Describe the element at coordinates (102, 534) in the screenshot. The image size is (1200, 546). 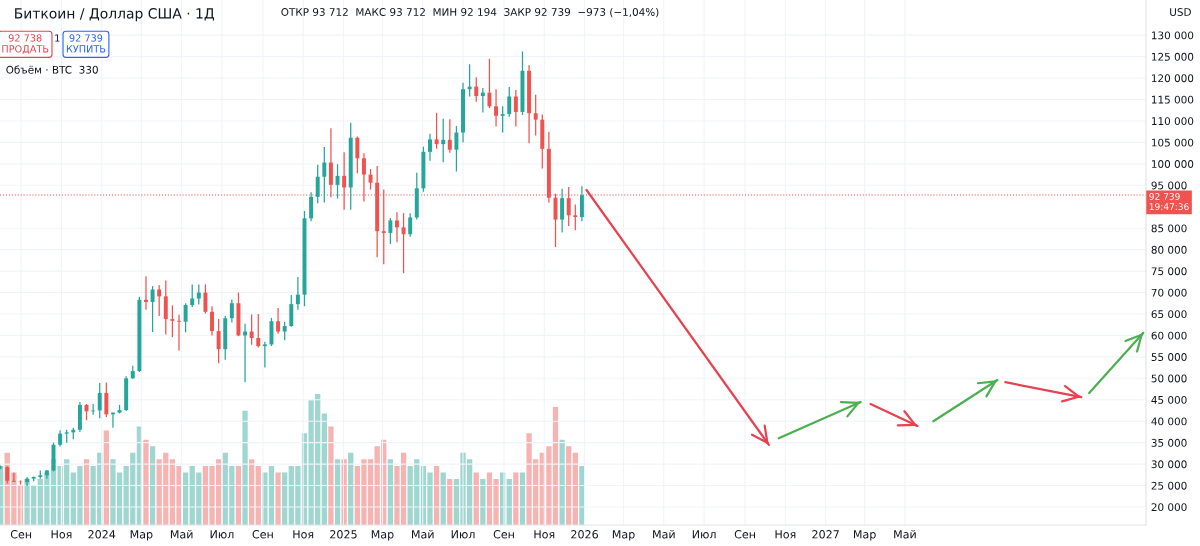
I see `x-tick-label: 2024` at that location.